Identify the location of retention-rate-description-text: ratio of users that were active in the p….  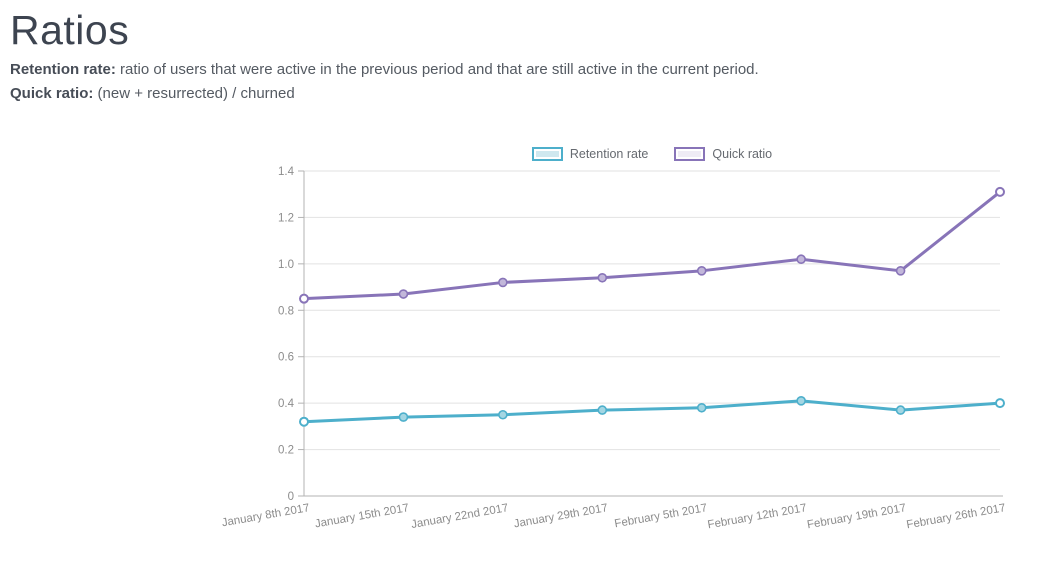
(437, 70).